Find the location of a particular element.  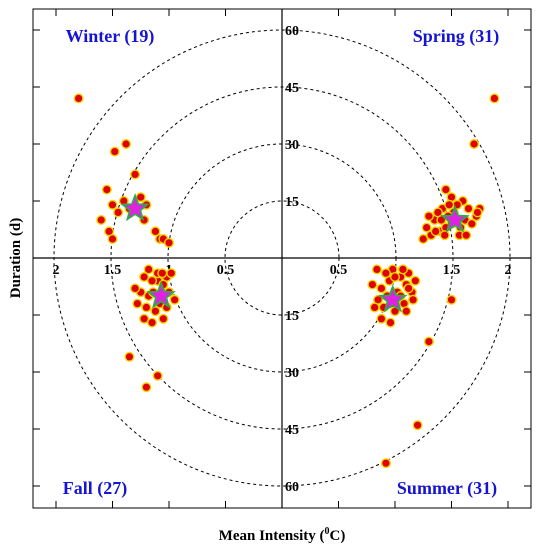

centroid-winter-star is located at coordinates (135, 207).